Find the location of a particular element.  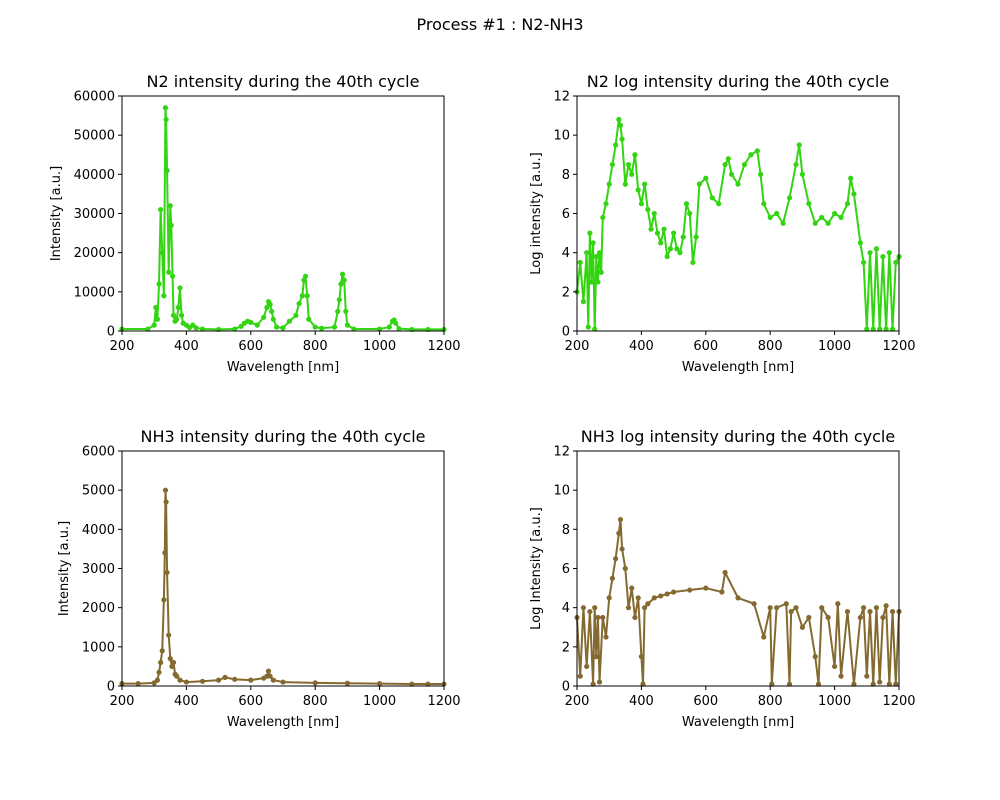

chart2-y-tick-label: 0 is located at coordinates (111, 687).